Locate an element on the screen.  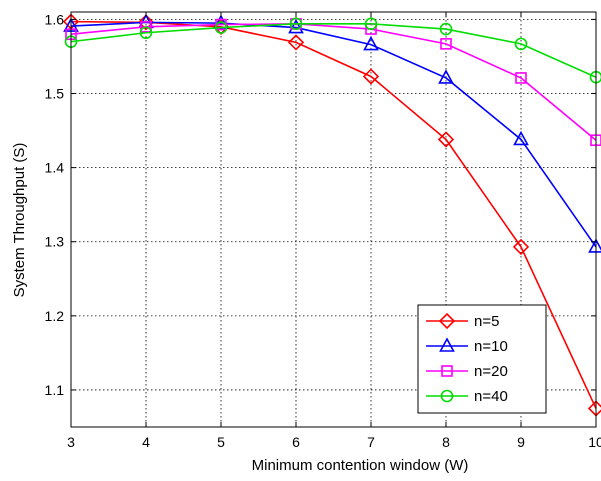
y-tick-label: 1.1 is located at coordinates (55, 390).